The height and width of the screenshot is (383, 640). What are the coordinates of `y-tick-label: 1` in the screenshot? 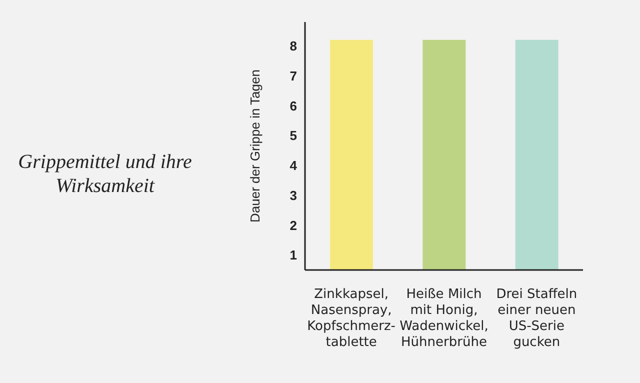 It's located at (293, 255).